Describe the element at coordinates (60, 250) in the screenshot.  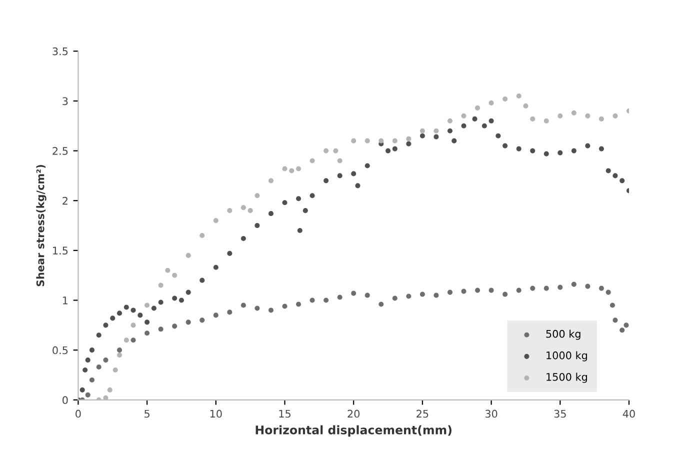
I see `y-tick-label: 1.5` at that location.